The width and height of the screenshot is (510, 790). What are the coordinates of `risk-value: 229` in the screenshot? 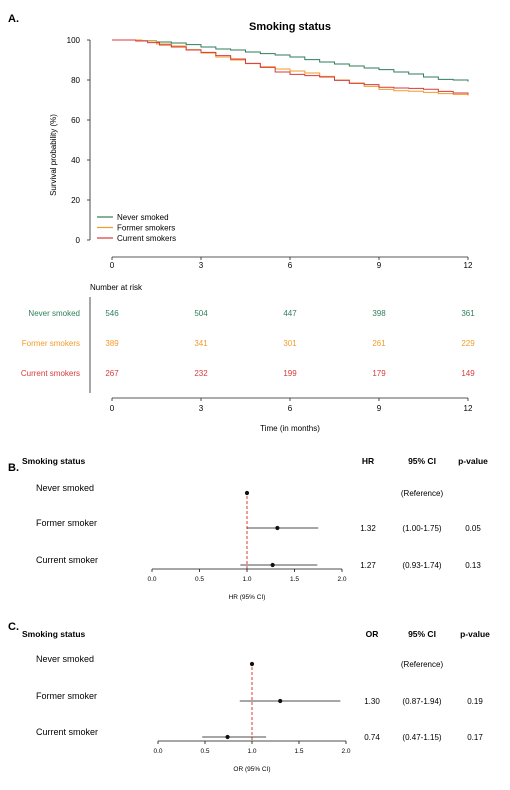 It's located at (468, 343).